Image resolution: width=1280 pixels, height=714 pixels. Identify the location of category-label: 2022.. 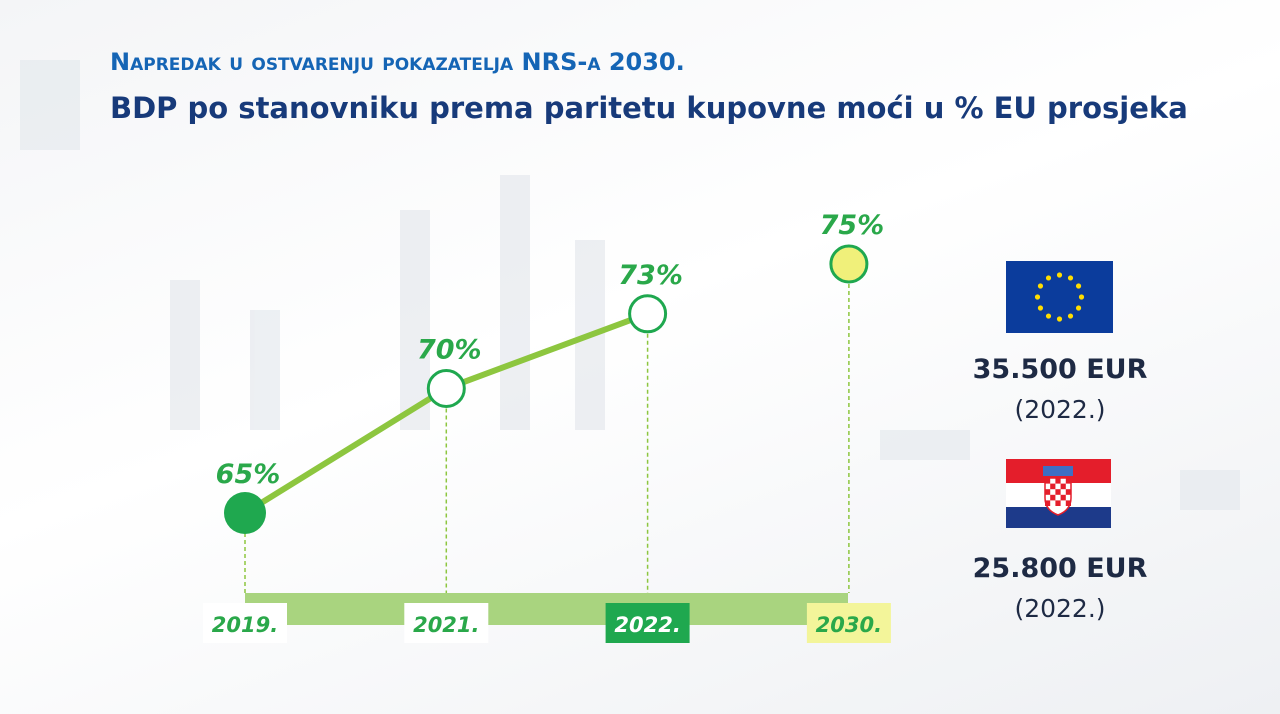
(647, 625).